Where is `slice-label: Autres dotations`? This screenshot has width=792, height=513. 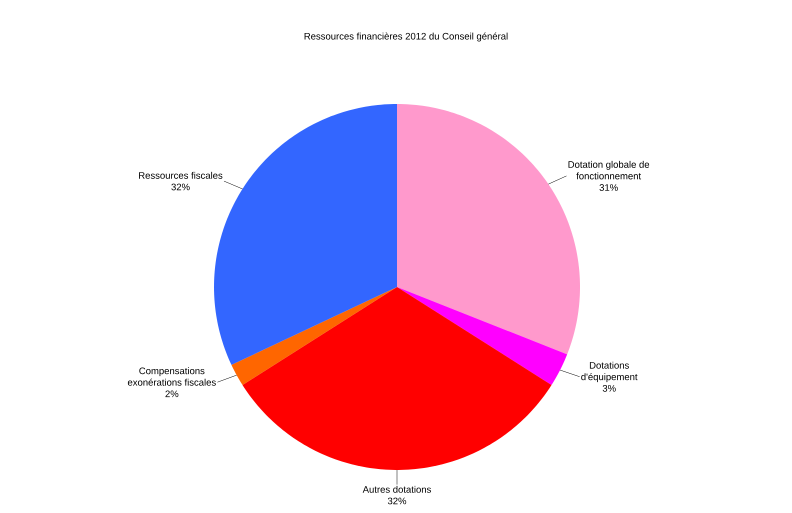
slice-label: Autres dotations is located at coordinates (396, 489).